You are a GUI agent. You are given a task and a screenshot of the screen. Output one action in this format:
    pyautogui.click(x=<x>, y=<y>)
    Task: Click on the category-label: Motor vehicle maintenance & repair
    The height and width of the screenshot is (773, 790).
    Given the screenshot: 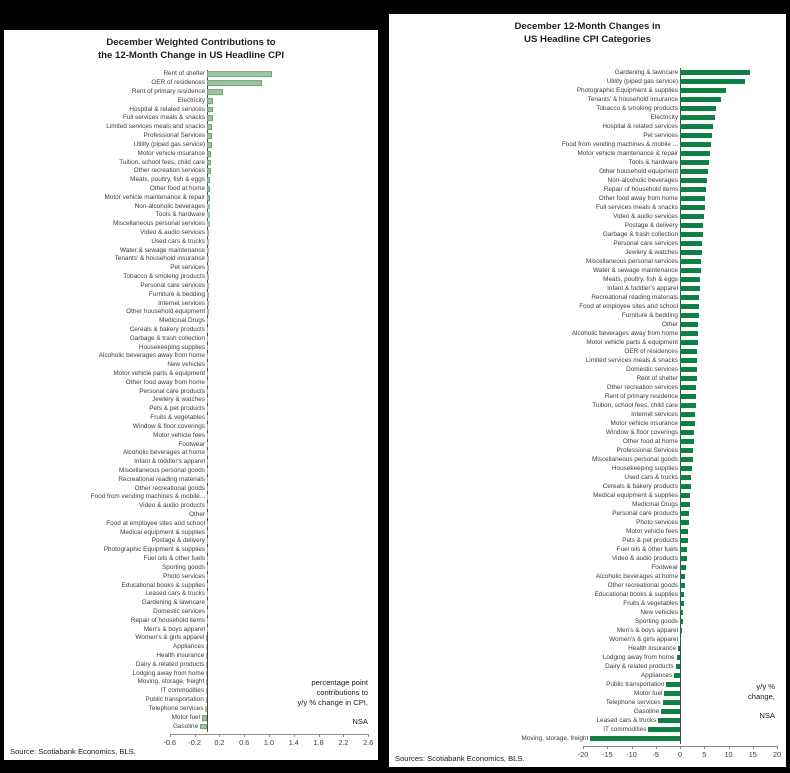 What is the action you would take?
    pyautogui.click(x=154, y=197)
    